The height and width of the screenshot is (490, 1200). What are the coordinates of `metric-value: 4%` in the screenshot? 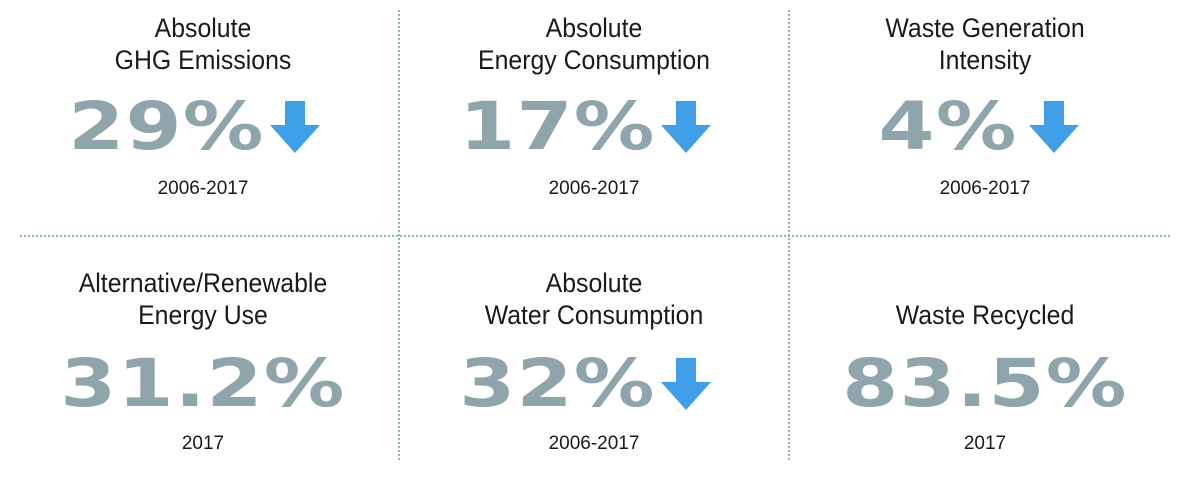 It's located at (948, 126).